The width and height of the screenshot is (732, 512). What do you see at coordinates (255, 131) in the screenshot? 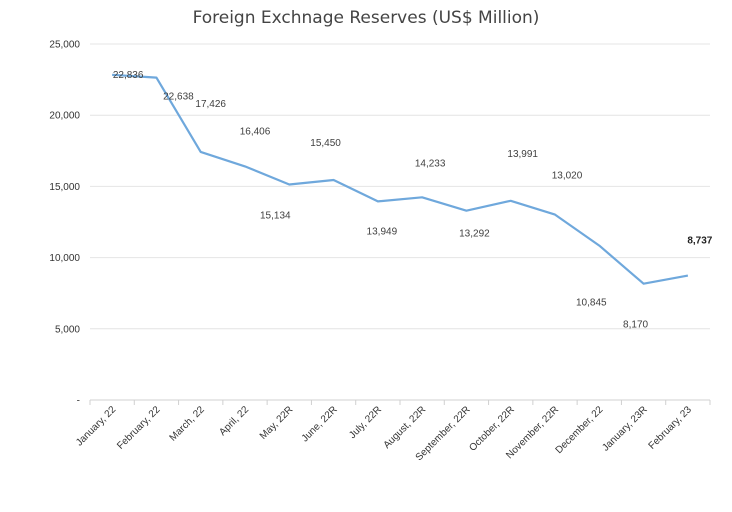
I see `data-label: 16,406` at bounding box center [255, 131].